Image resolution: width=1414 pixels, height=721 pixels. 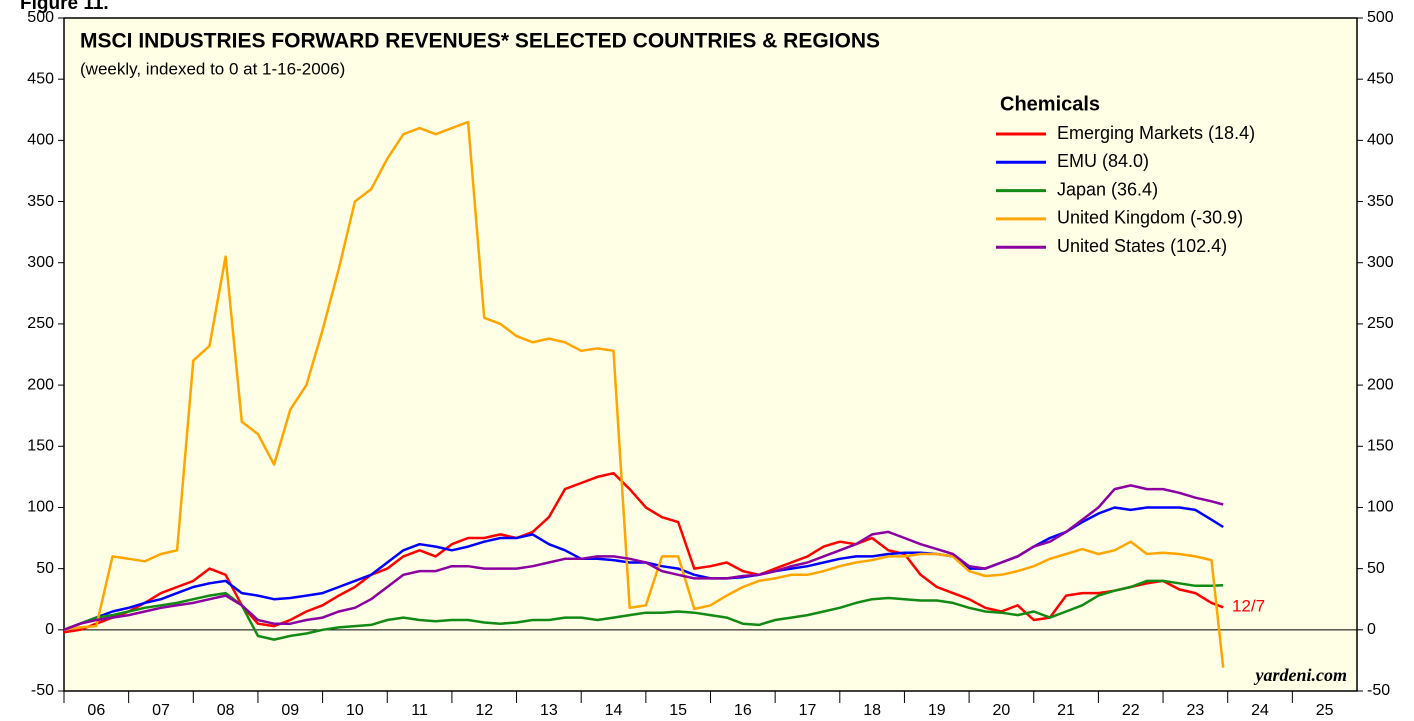 What do you see at coordinates (1380, 445) in the screenshot?
I see `y2-tick-label: 150` at bounding box center [1380, 445].